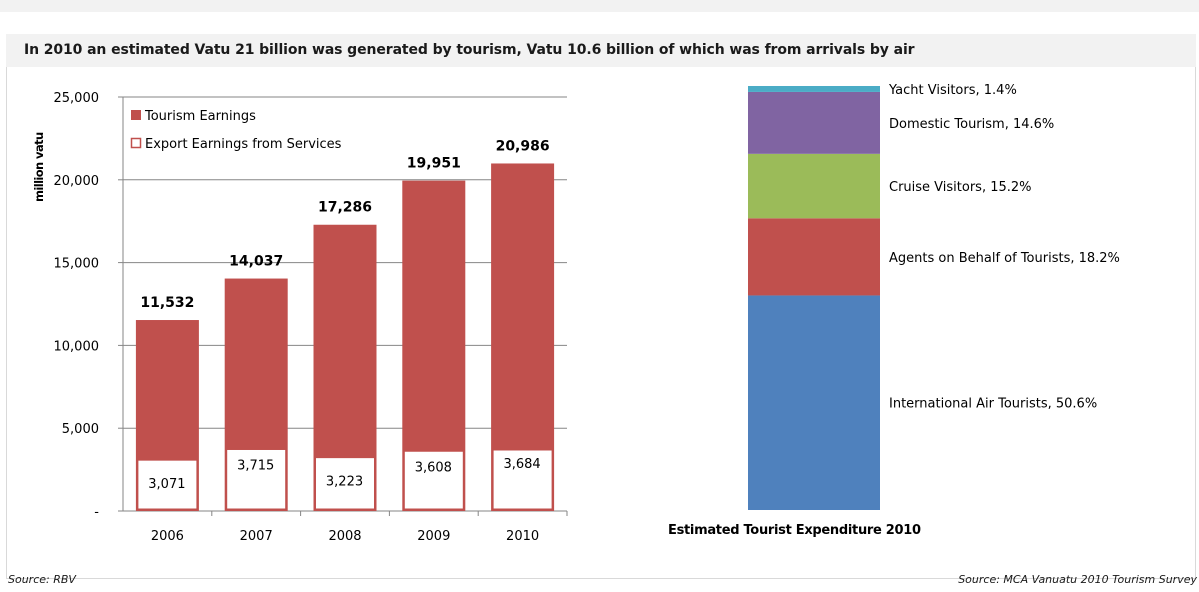 Image resolution: width=1199 pixels, height=592 pixels. Describe the element at coordinates (1004, 258) in the screenshot. I see `segment-label-agents-on-behalf-of-tourists: Agents on Behalf of Tourists, 18.2%` at that location.